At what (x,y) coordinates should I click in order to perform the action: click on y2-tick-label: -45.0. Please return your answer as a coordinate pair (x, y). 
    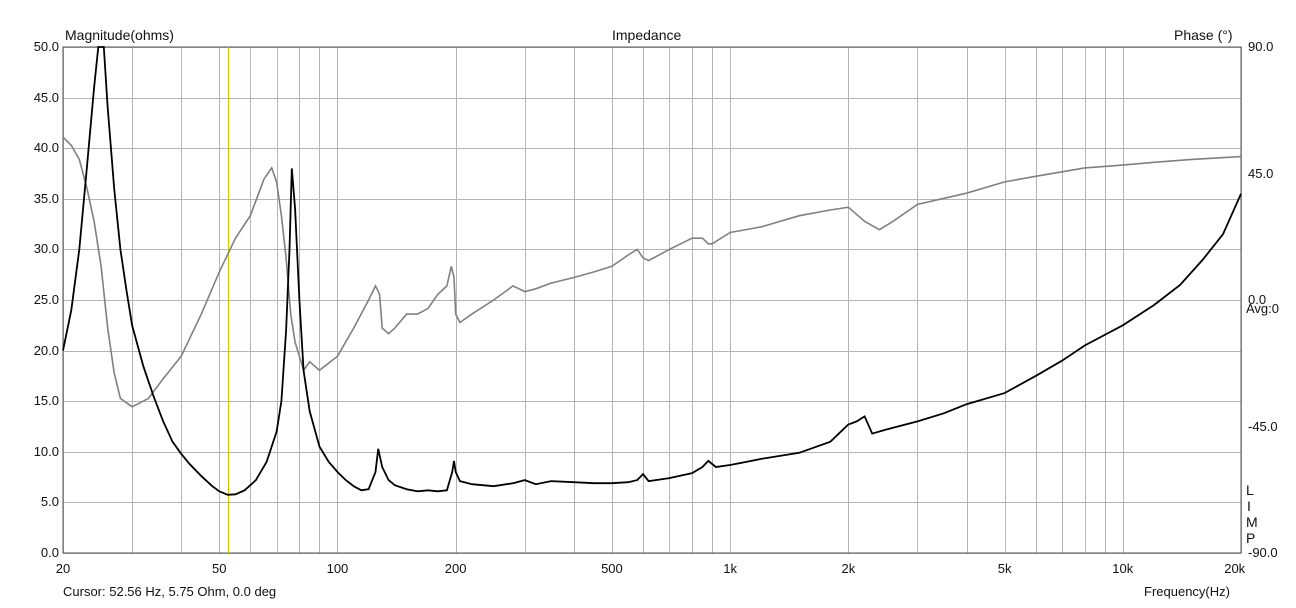
    Looking at the image, I should click on (1263, 426).